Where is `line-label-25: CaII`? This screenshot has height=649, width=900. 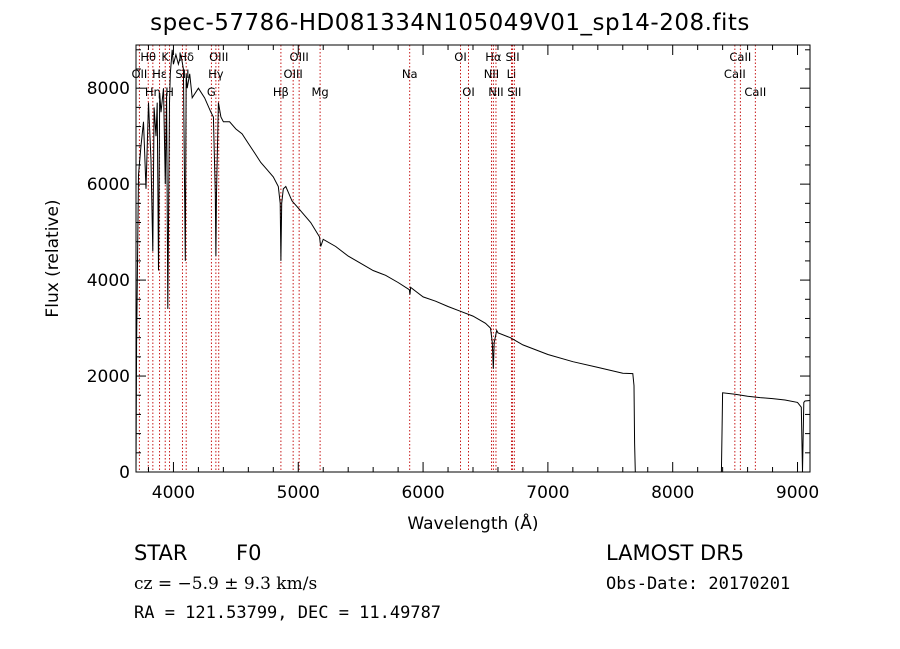 line-label-25: CaII is located at coordinates (735, 74).